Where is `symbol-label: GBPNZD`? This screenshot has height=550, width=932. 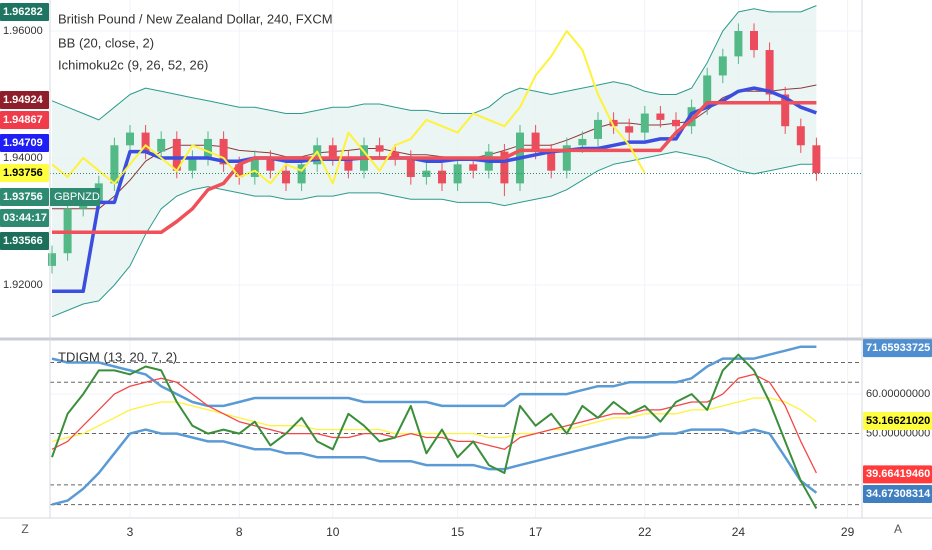
symbol-label: GBPNZD is located at coordinates (77, 197).